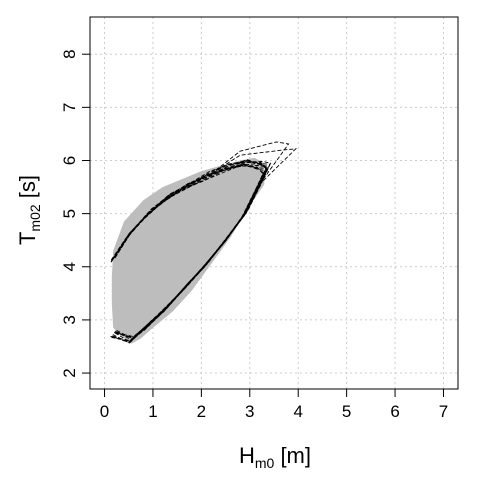 Image resolution: width=480 pixels, height=480 pixels. What do you see at coordinates (201, 411) in the screenshot?
I see `x-tick-label: 2` at bounding box center [201, 411].